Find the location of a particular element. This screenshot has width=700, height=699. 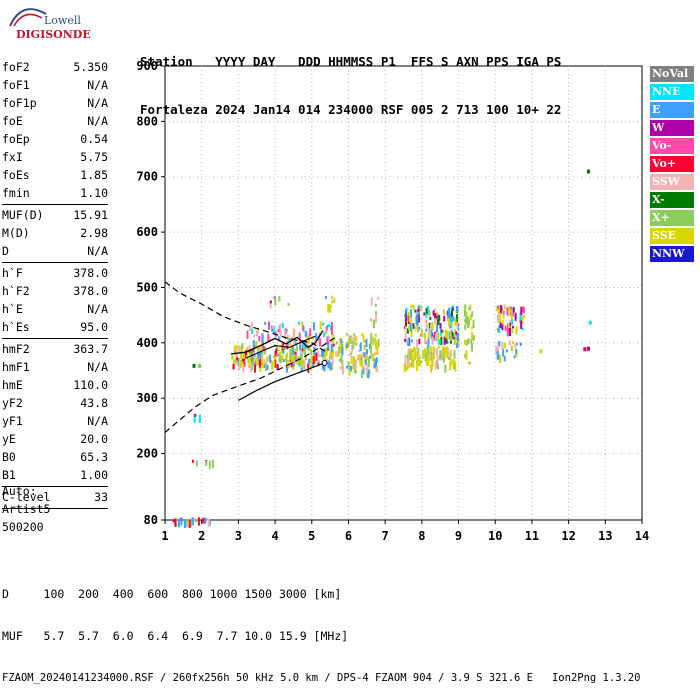

legend-item-ssw: SSW is located at coordinates (672, 182).